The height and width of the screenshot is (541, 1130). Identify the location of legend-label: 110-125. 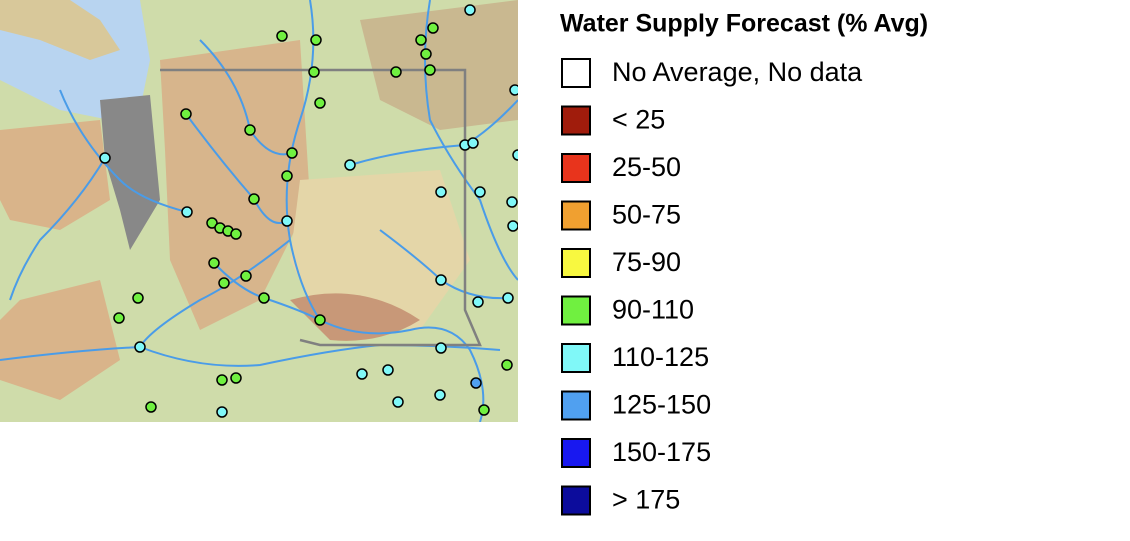
(660, 357).